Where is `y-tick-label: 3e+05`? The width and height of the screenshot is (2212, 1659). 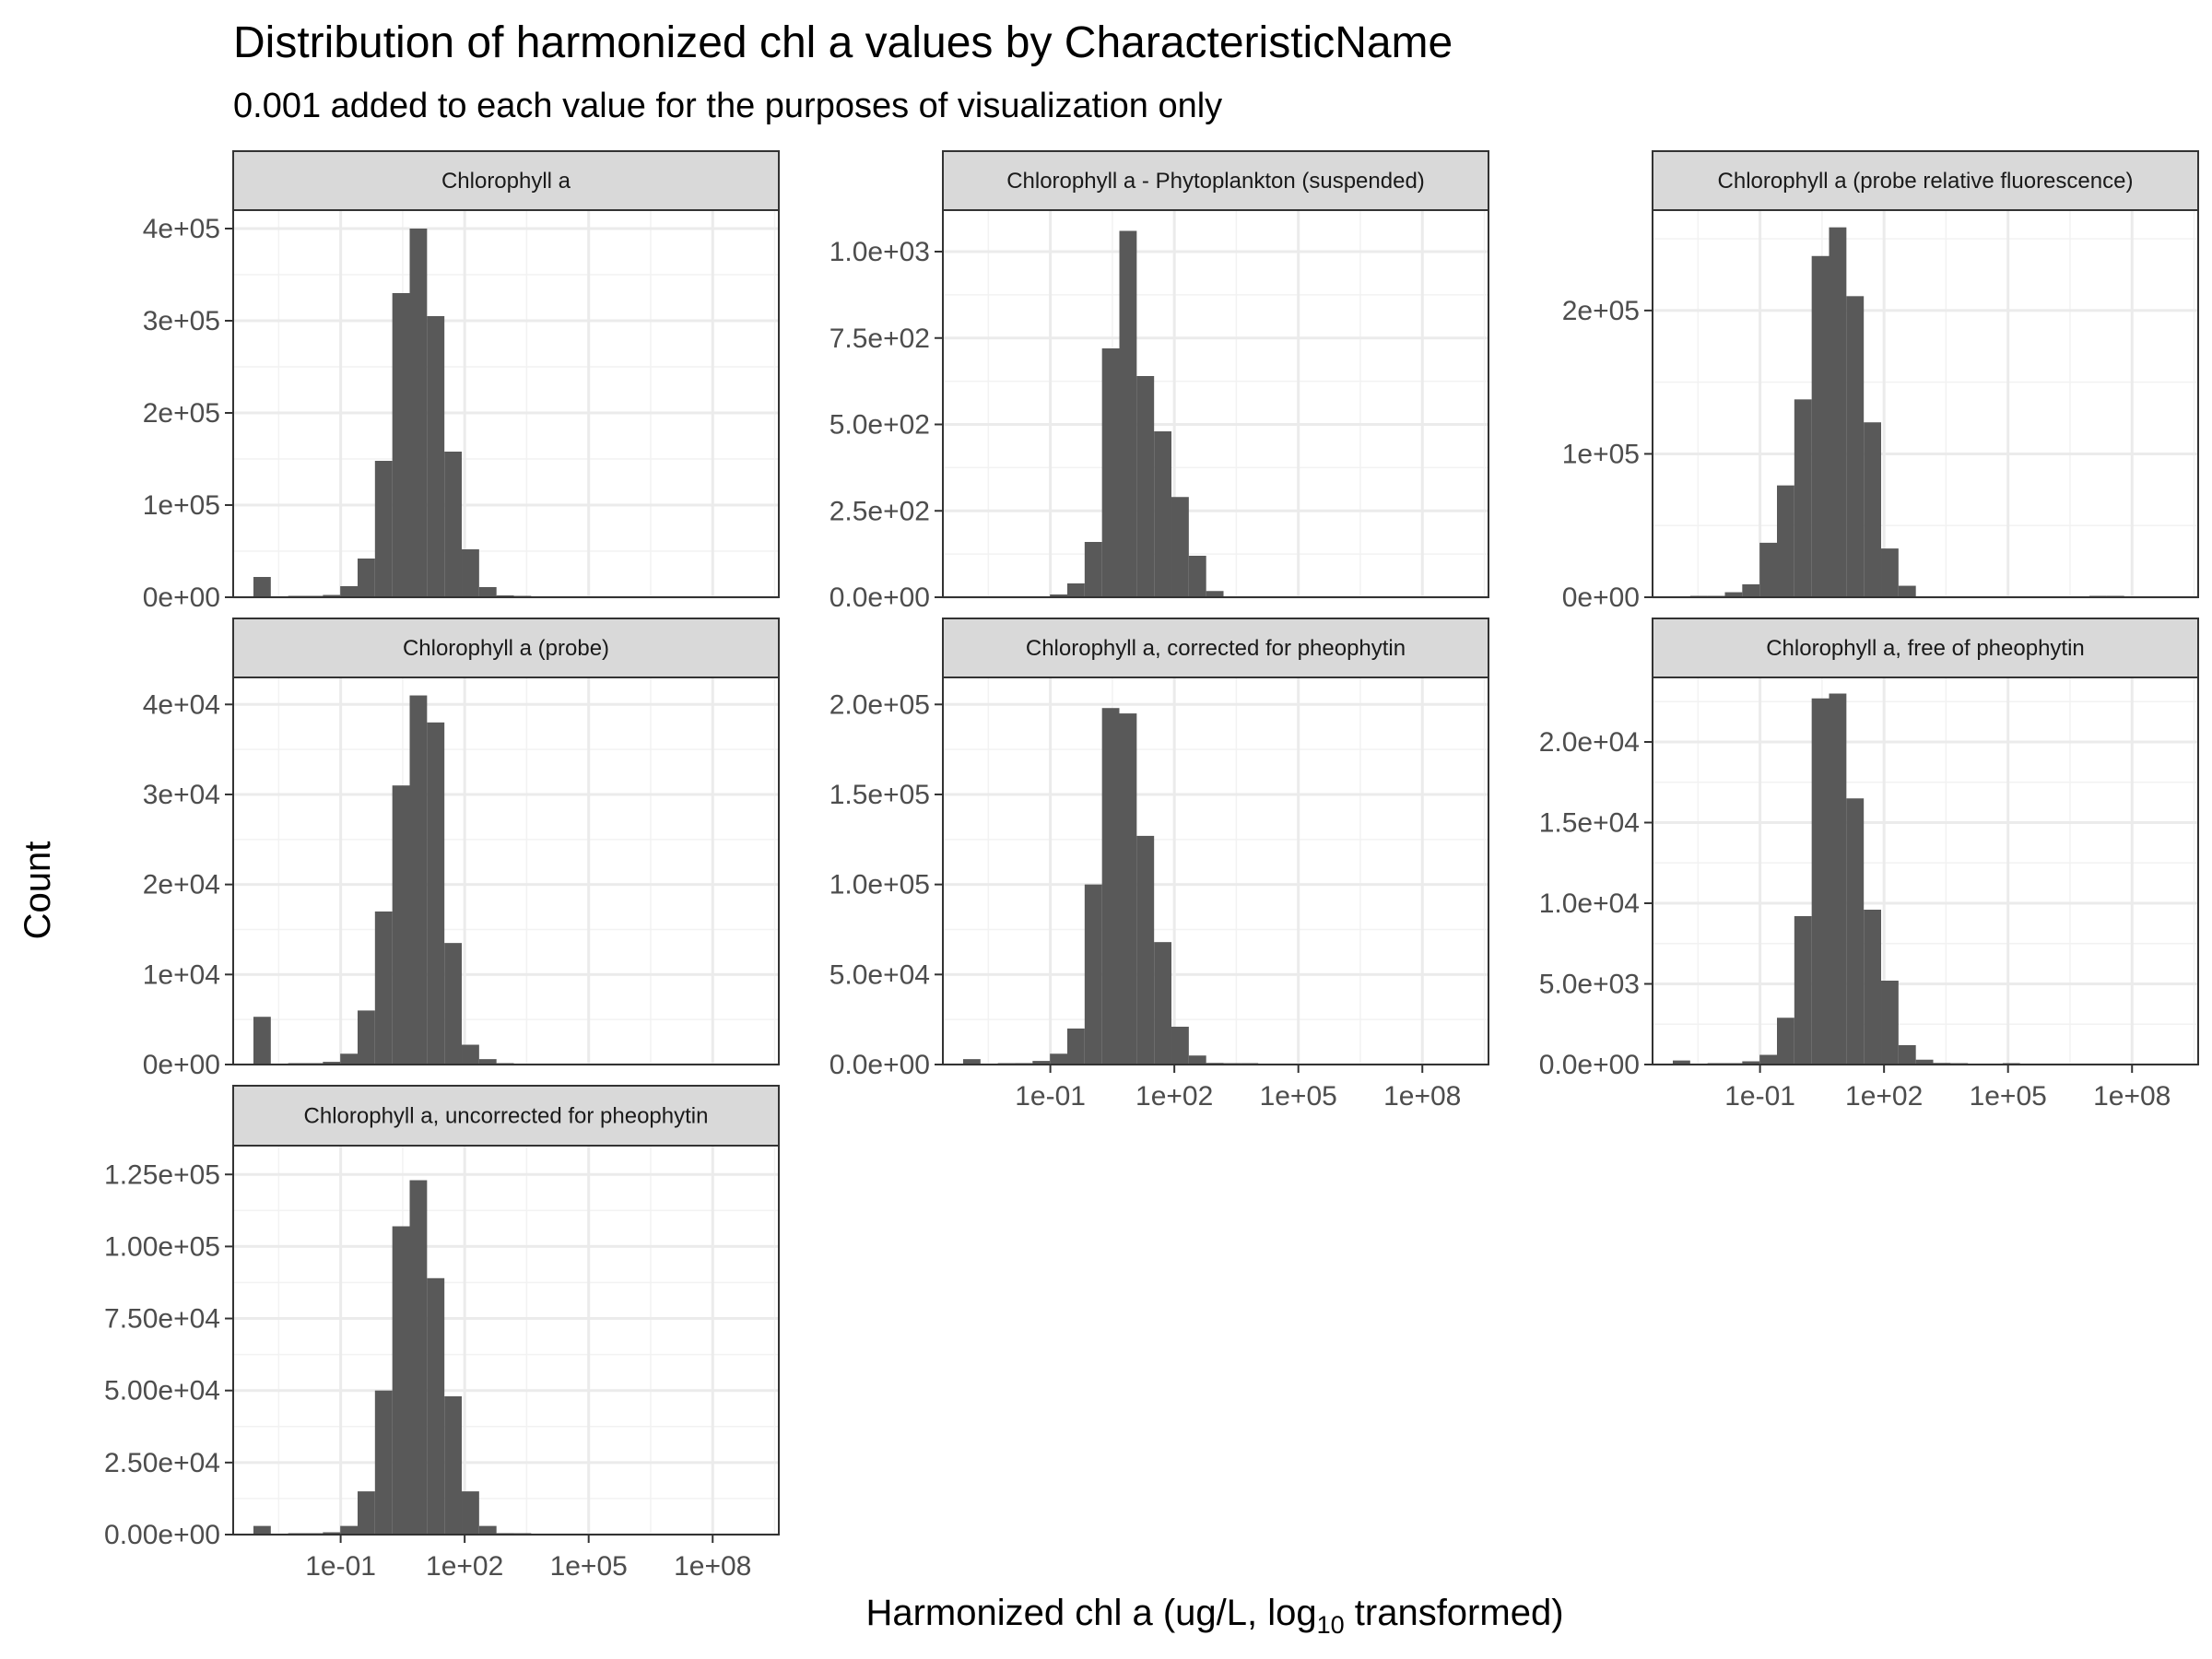 y-tick-label: 3e+05 is located at coordinates (181, 321).